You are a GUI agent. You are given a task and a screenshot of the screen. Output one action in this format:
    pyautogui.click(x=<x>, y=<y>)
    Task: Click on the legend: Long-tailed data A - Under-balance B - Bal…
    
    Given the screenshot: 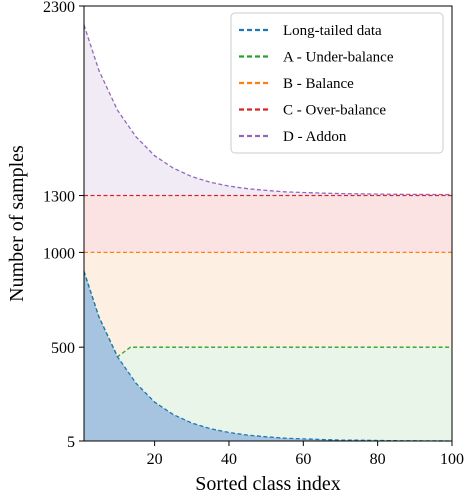 What is the action you would take?
    pyautogui.click(x=337, y=83)
    